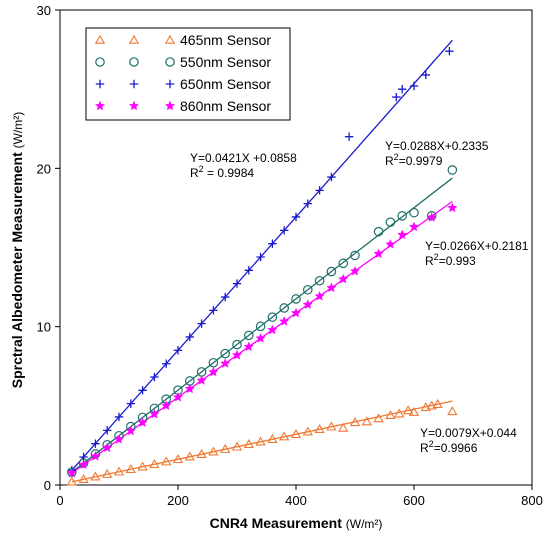 The width and height of the screenshot is (550, 538). I want to click on legend-entry: 650nm Sensor, so click(183, 84).